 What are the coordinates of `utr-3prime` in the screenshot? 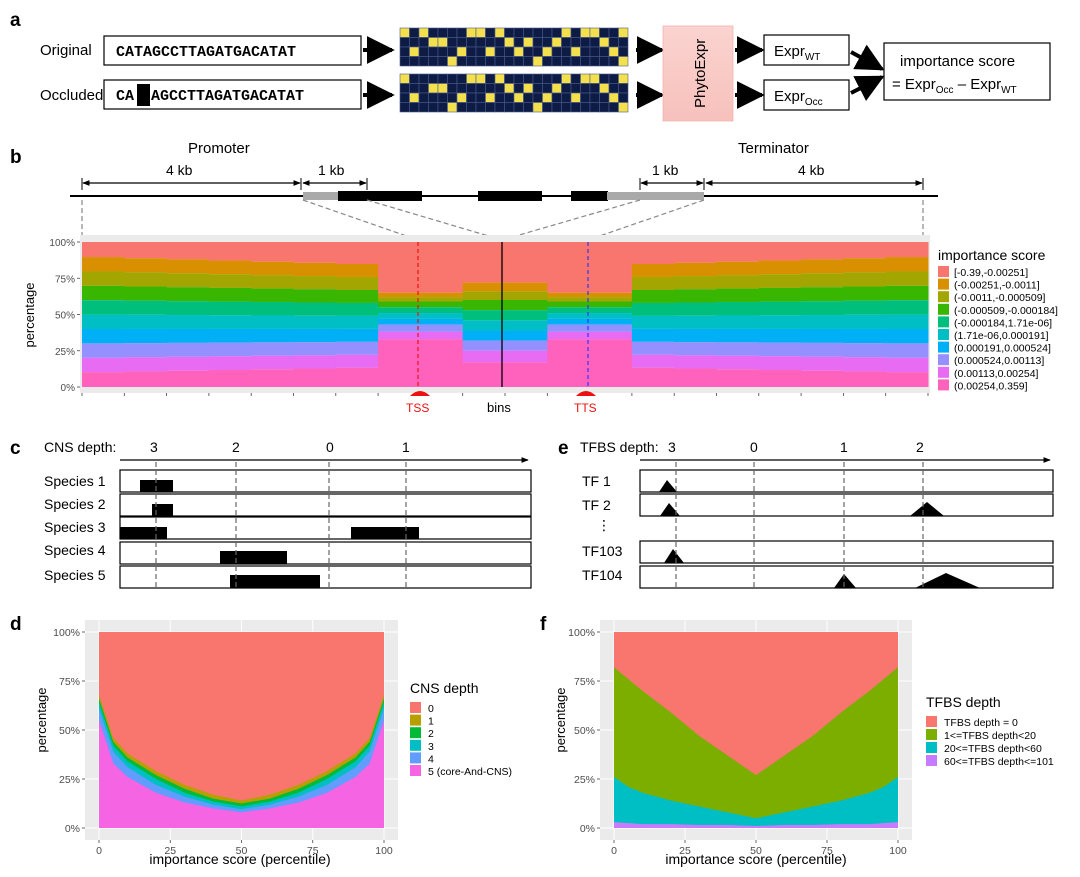 It's located at (655, 196).